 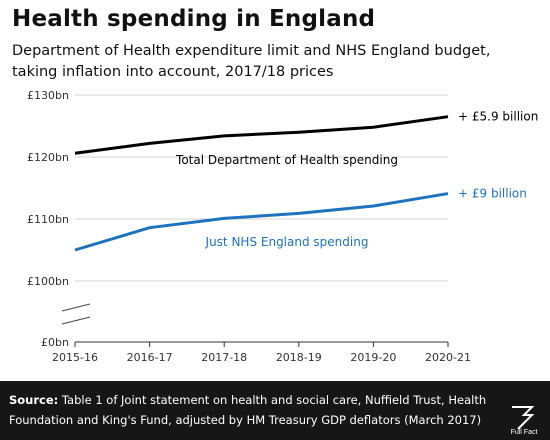 I want to click on x-tick-label: 2020-21, so click(x=448, y=357).